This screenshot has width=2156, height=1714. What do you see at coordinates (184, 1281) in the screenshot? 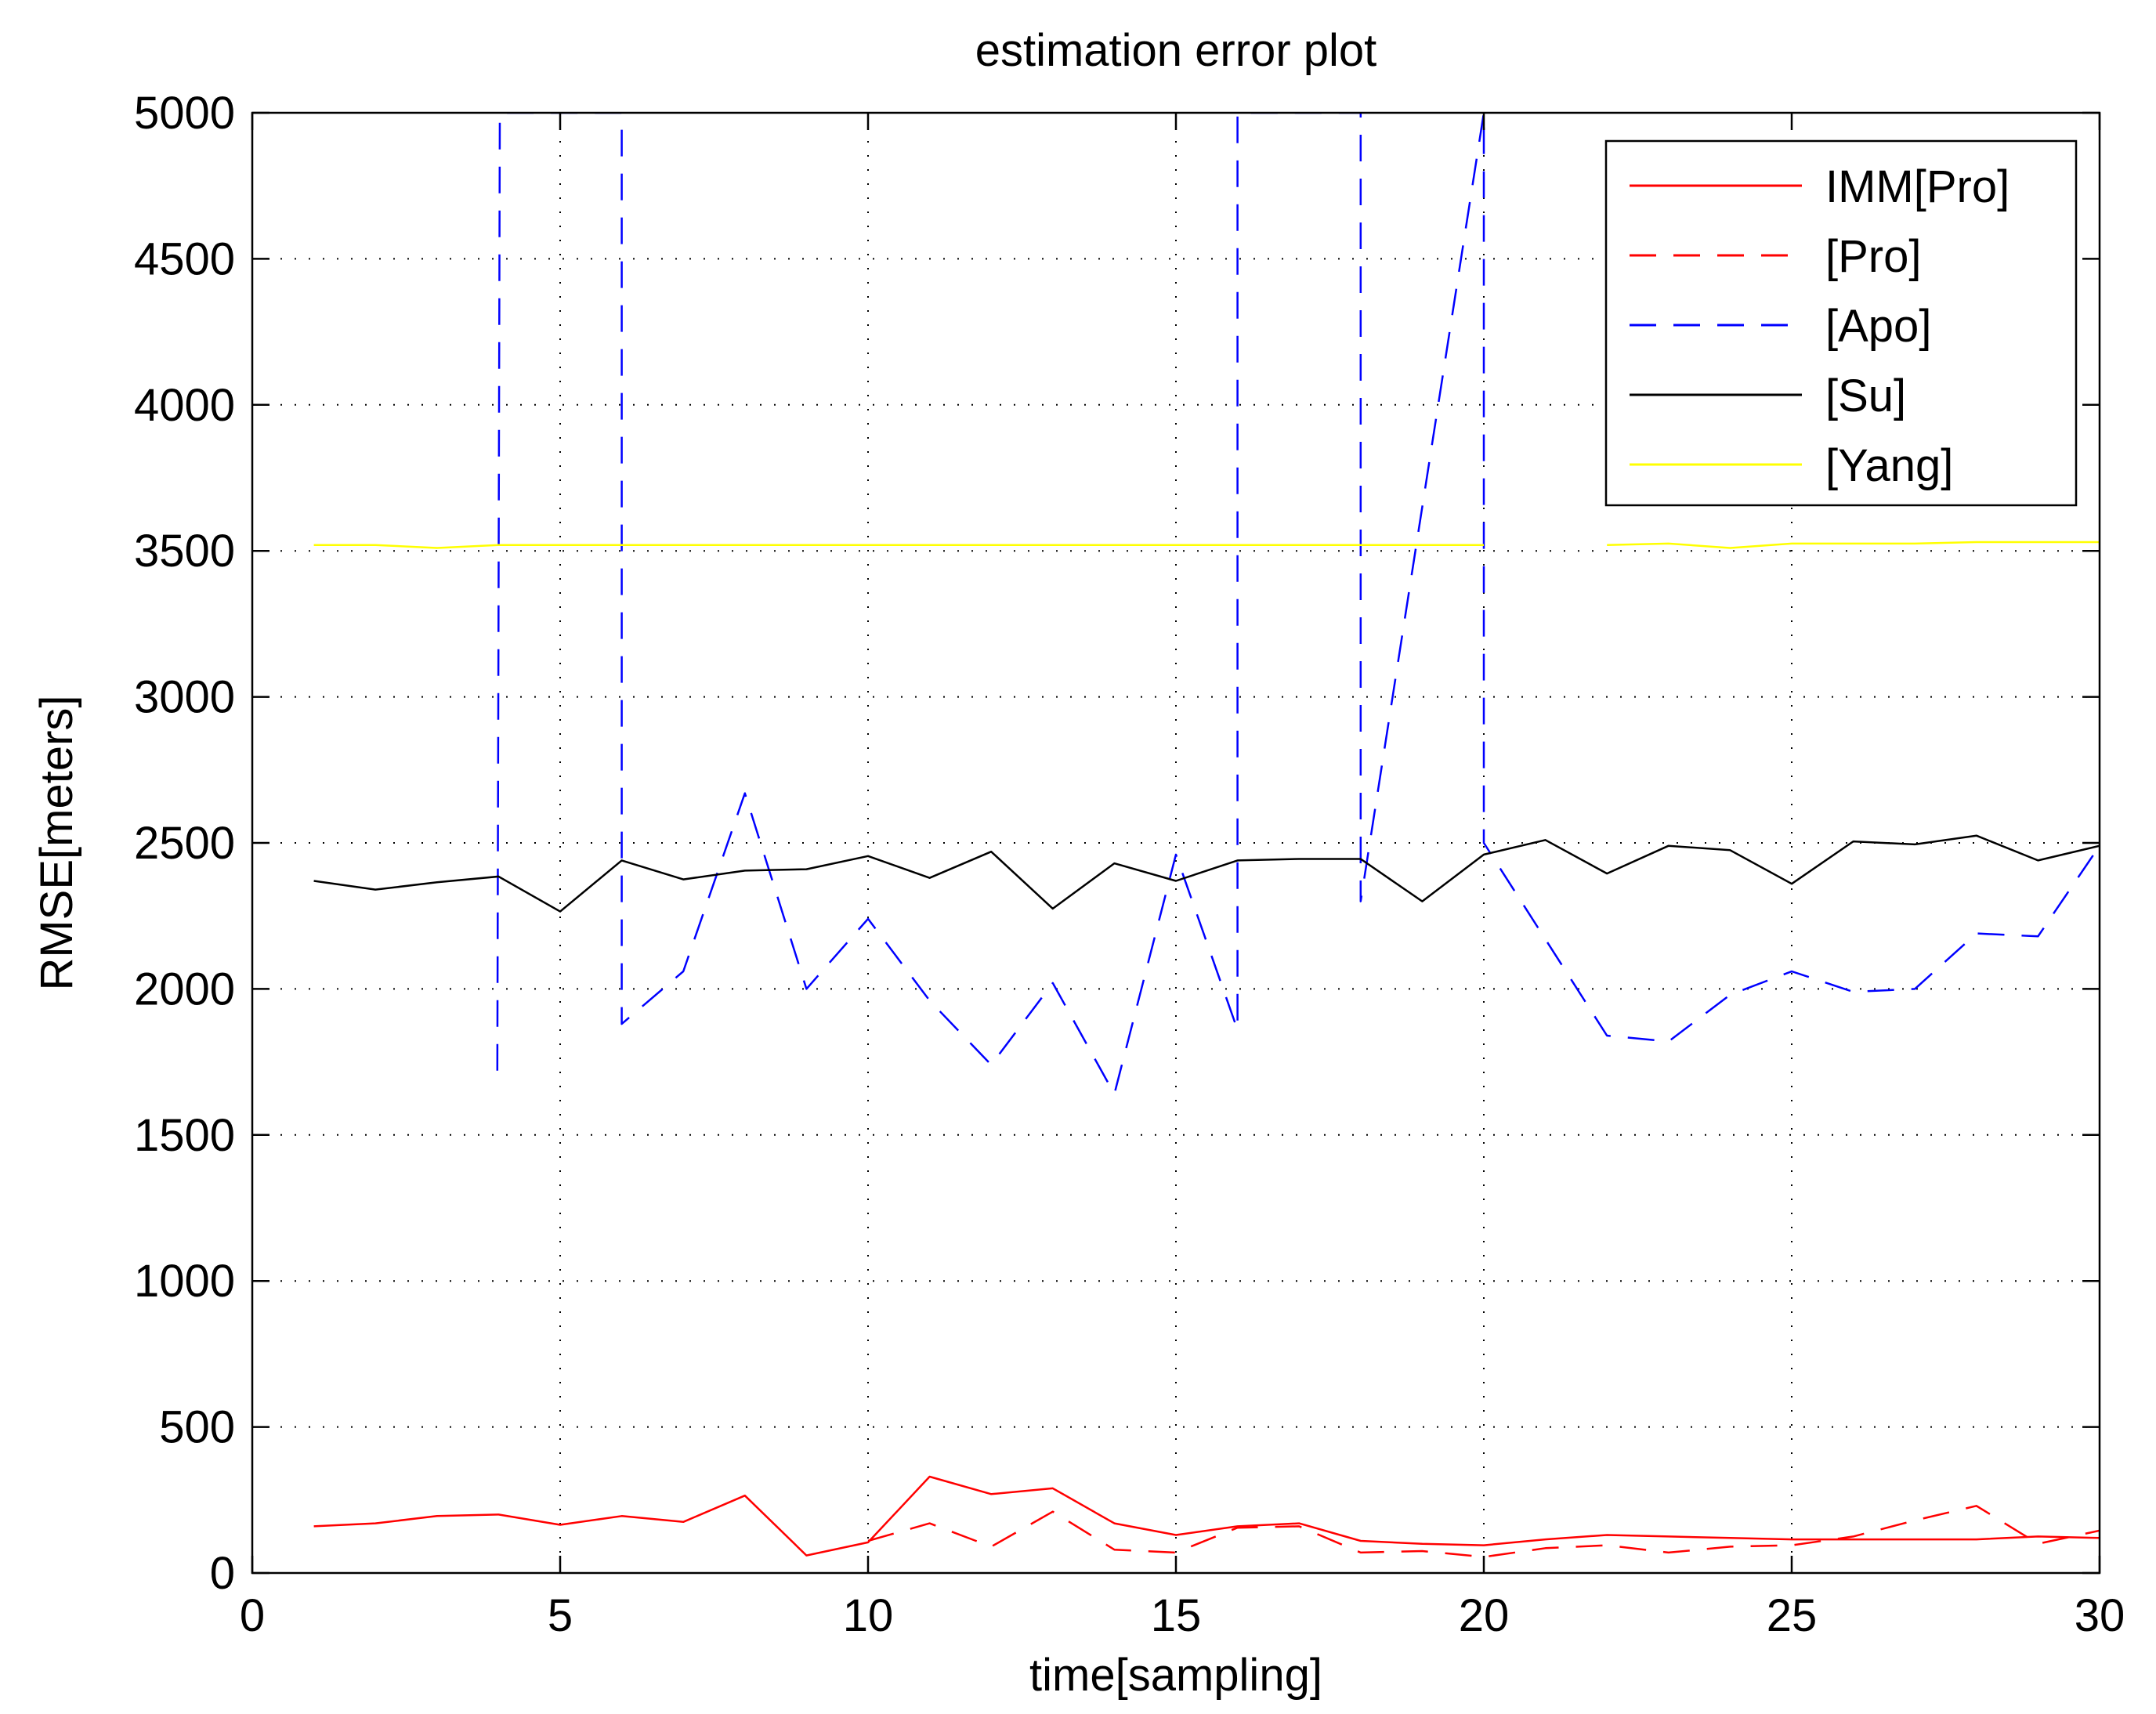
I see `y-tick-label: 1000` at bounding box center [184, 1281].